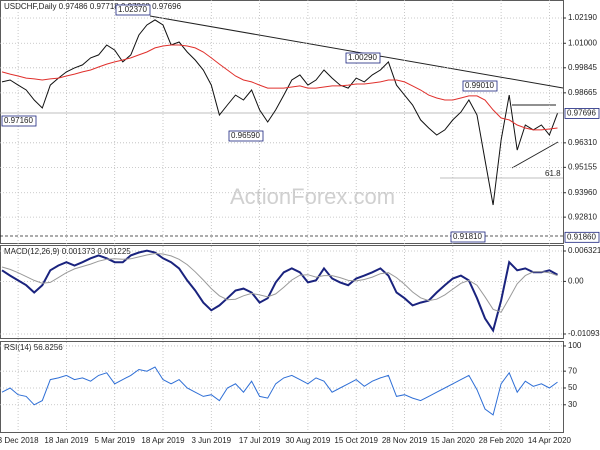  I want to click on annotation: 61.8, so click(553, 173).